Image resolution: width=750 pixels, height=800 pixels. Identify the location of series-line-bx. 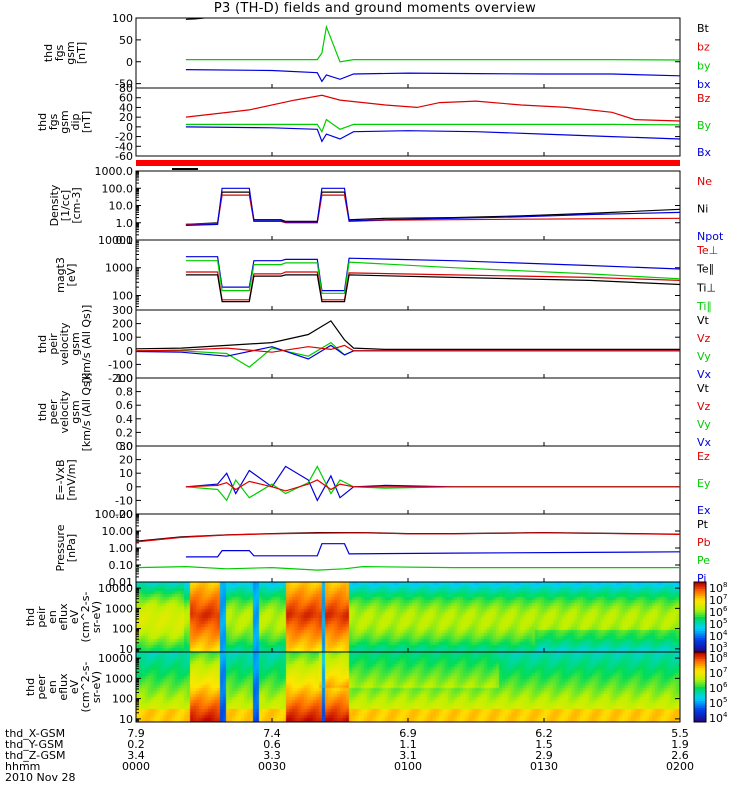
(432, 76).